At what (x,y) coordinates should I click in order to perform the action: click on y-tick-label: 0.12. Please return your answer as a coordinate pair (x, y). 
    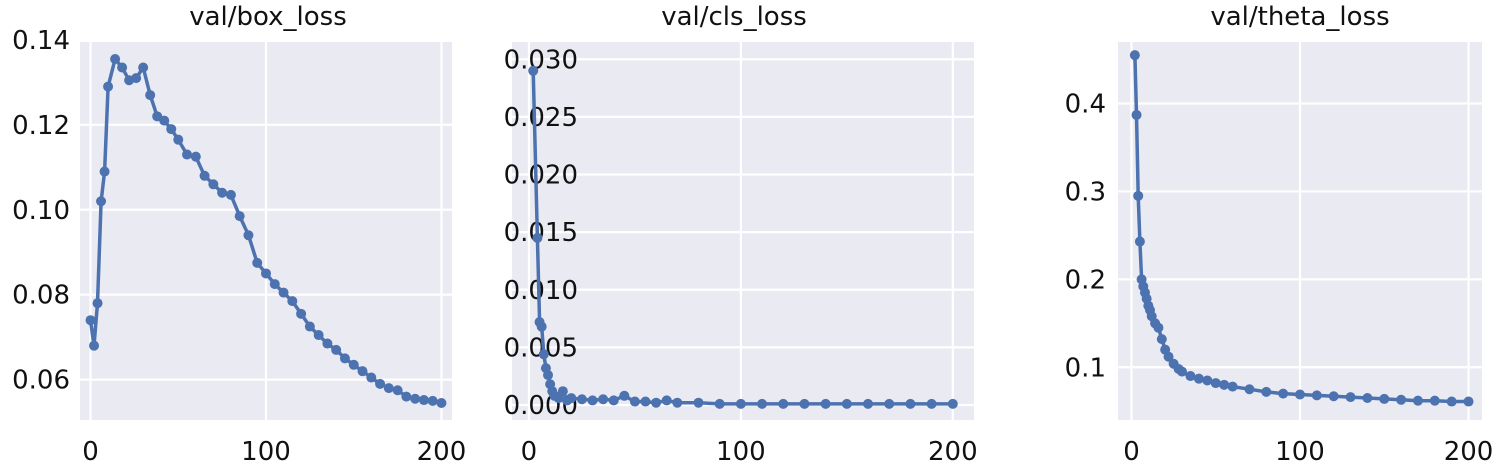
    Looking at the image, I should click on (41, 126).